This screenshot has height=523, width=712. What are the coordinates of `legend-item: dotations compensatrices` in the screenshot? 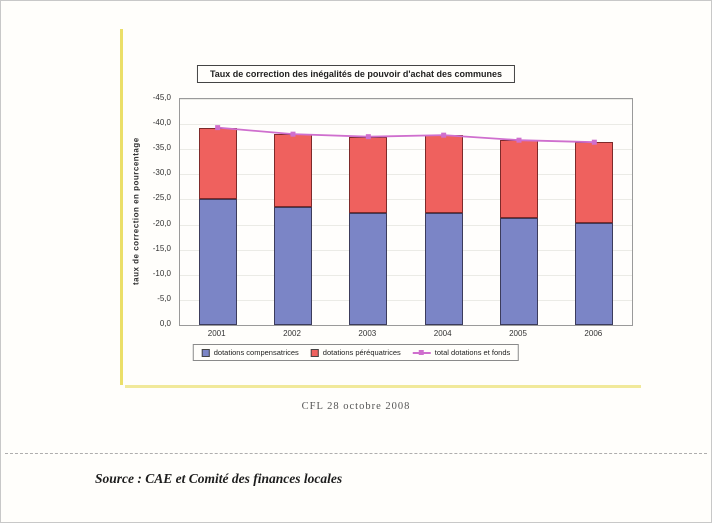 It's located at (250, 352).